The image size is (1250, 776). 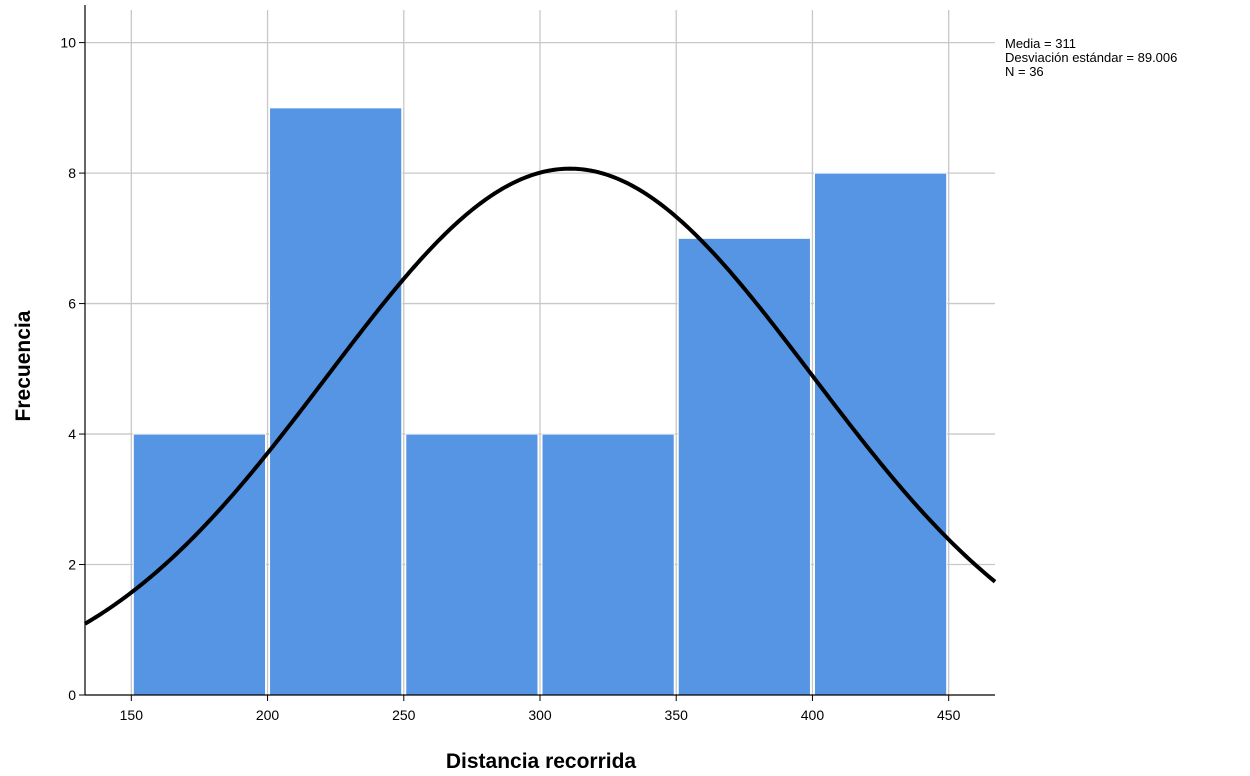 What do you see at coordinates (677, 715) in the screenshot?
I see `x-tick-label: 350` at bounding box center [677, 715].